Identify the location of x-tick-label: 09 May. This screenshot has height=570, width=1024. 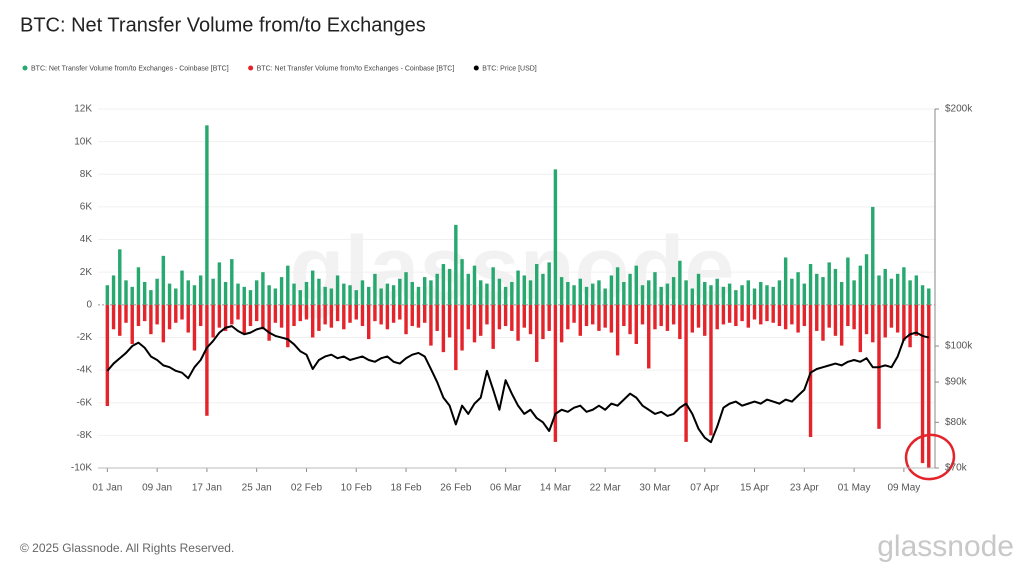
(903, 488).